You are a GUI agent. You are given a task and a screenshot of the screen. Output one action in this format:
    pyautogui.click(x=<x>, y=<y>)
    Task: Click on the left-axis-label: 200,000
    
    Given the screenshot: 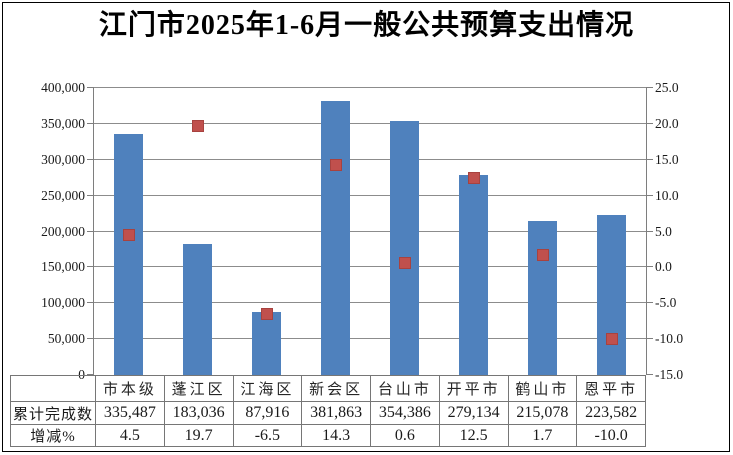 What is the action you would take?
    pyautogui.click(x=63, y=231)
    